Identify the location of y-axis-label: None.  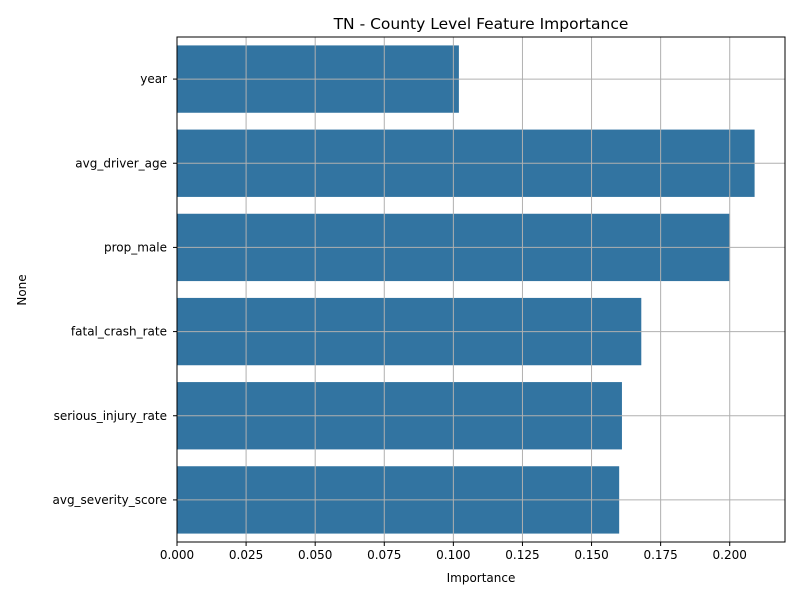
(22, 289).